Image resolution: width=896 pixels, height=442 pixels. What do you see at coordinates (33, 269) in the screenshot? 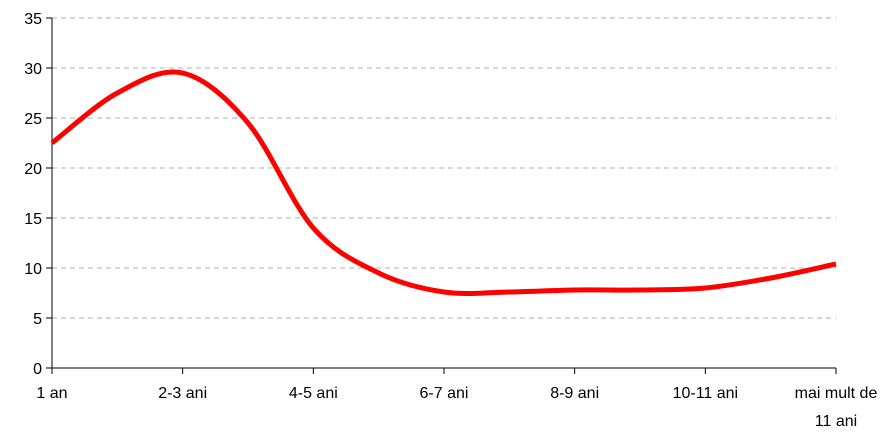
I see `y-tick-label: 10` at bounding box center [33, 269].